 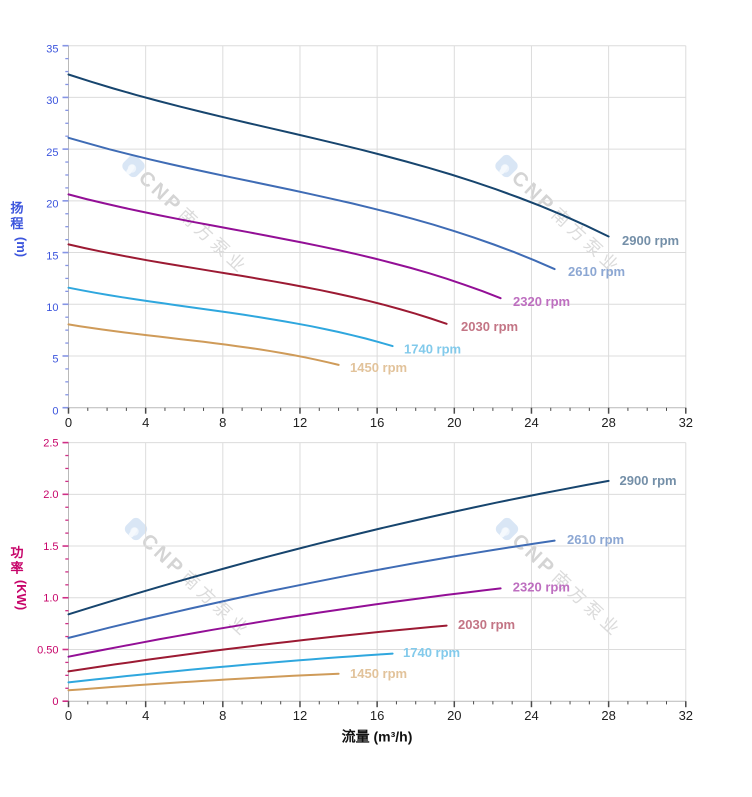 I want to click on svg-text: 0.50, so click(x=47, y=650).